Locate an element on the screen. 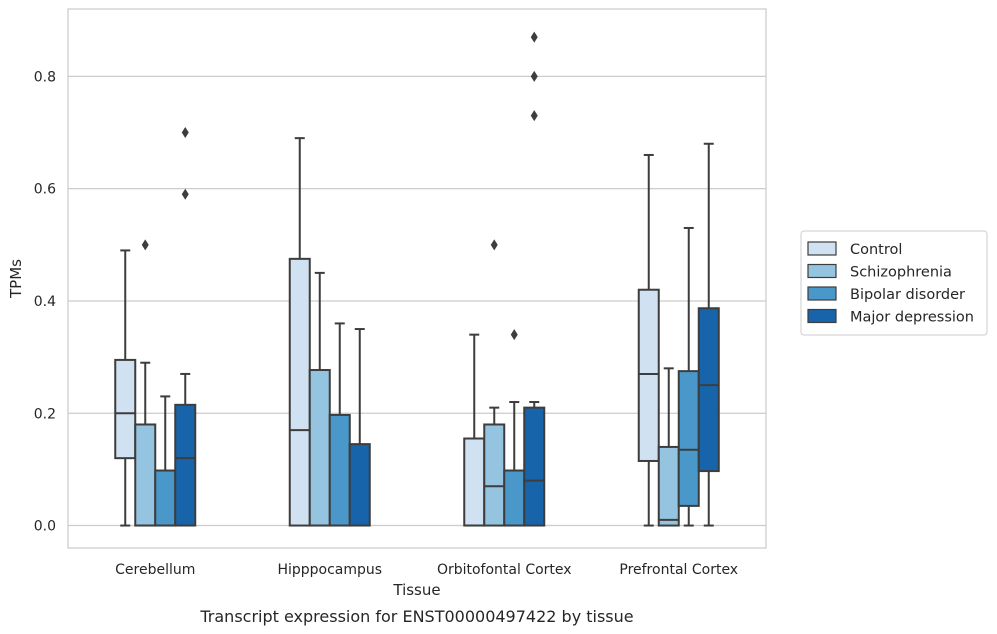 This screenshot has width=997, height=634. x-tick-label: Cerebellum is located at coordinates (155, 570).